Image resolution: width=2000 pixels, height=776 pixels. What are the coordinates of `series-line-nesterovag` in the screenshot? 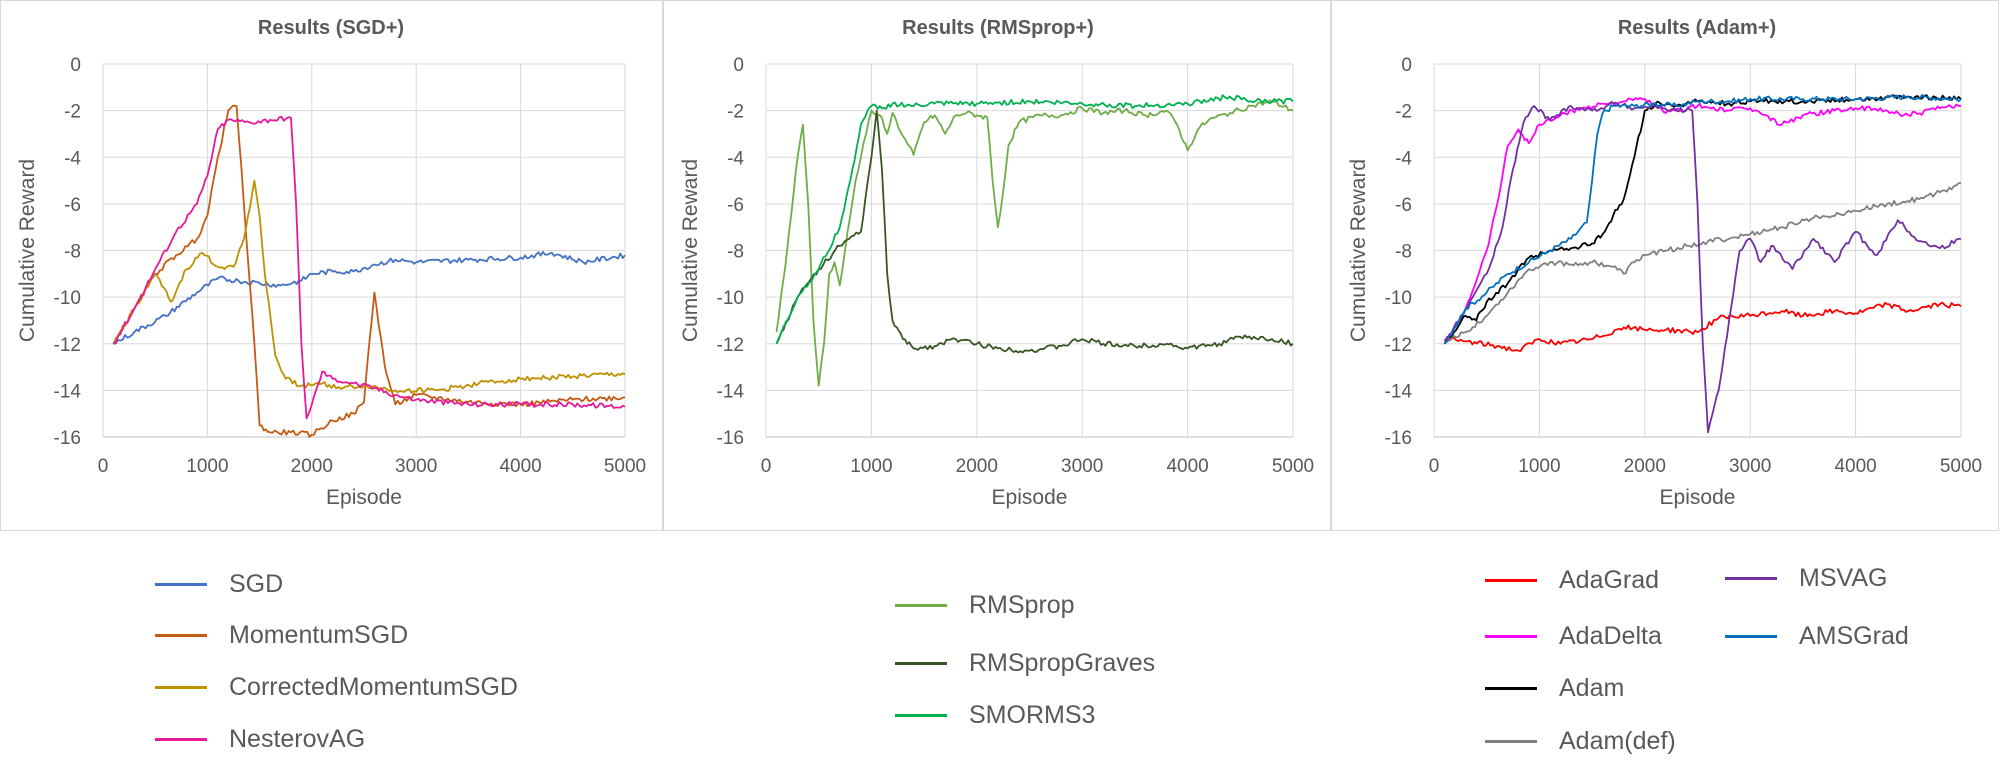 It's located at (369, 267).